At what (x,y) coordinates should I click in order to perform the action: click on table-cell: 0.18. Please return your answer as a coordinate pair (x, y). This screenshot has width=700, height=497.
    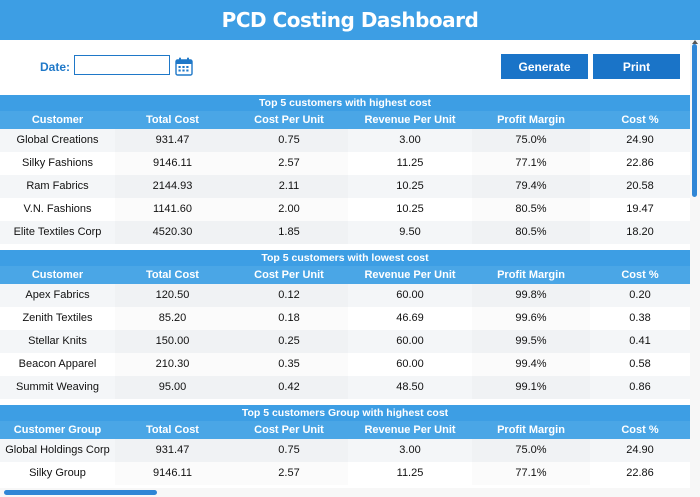
    Looking at the image, I should click on (289, 318).